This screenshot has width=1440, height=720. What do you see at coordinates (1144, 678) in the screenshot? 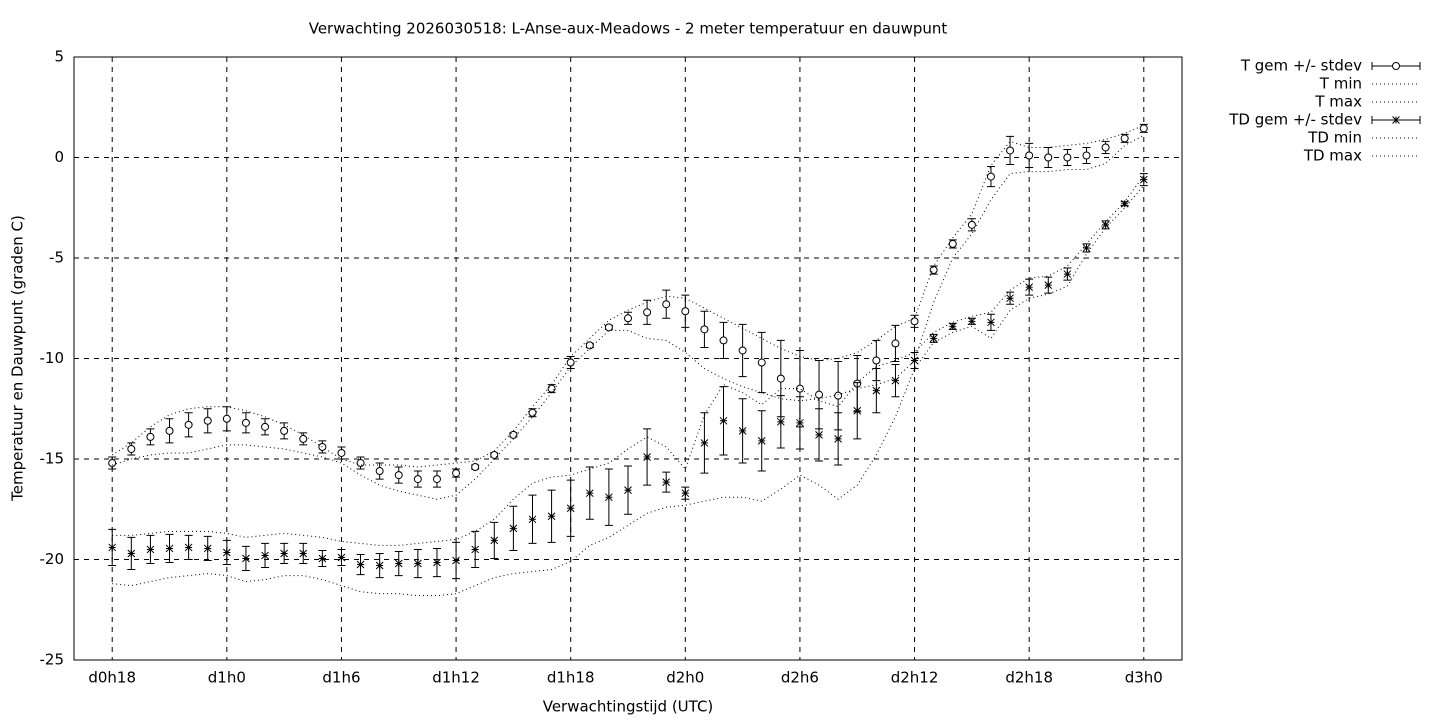
I see `x-tick-label: d3h0` at bounding box center [1144, 678].